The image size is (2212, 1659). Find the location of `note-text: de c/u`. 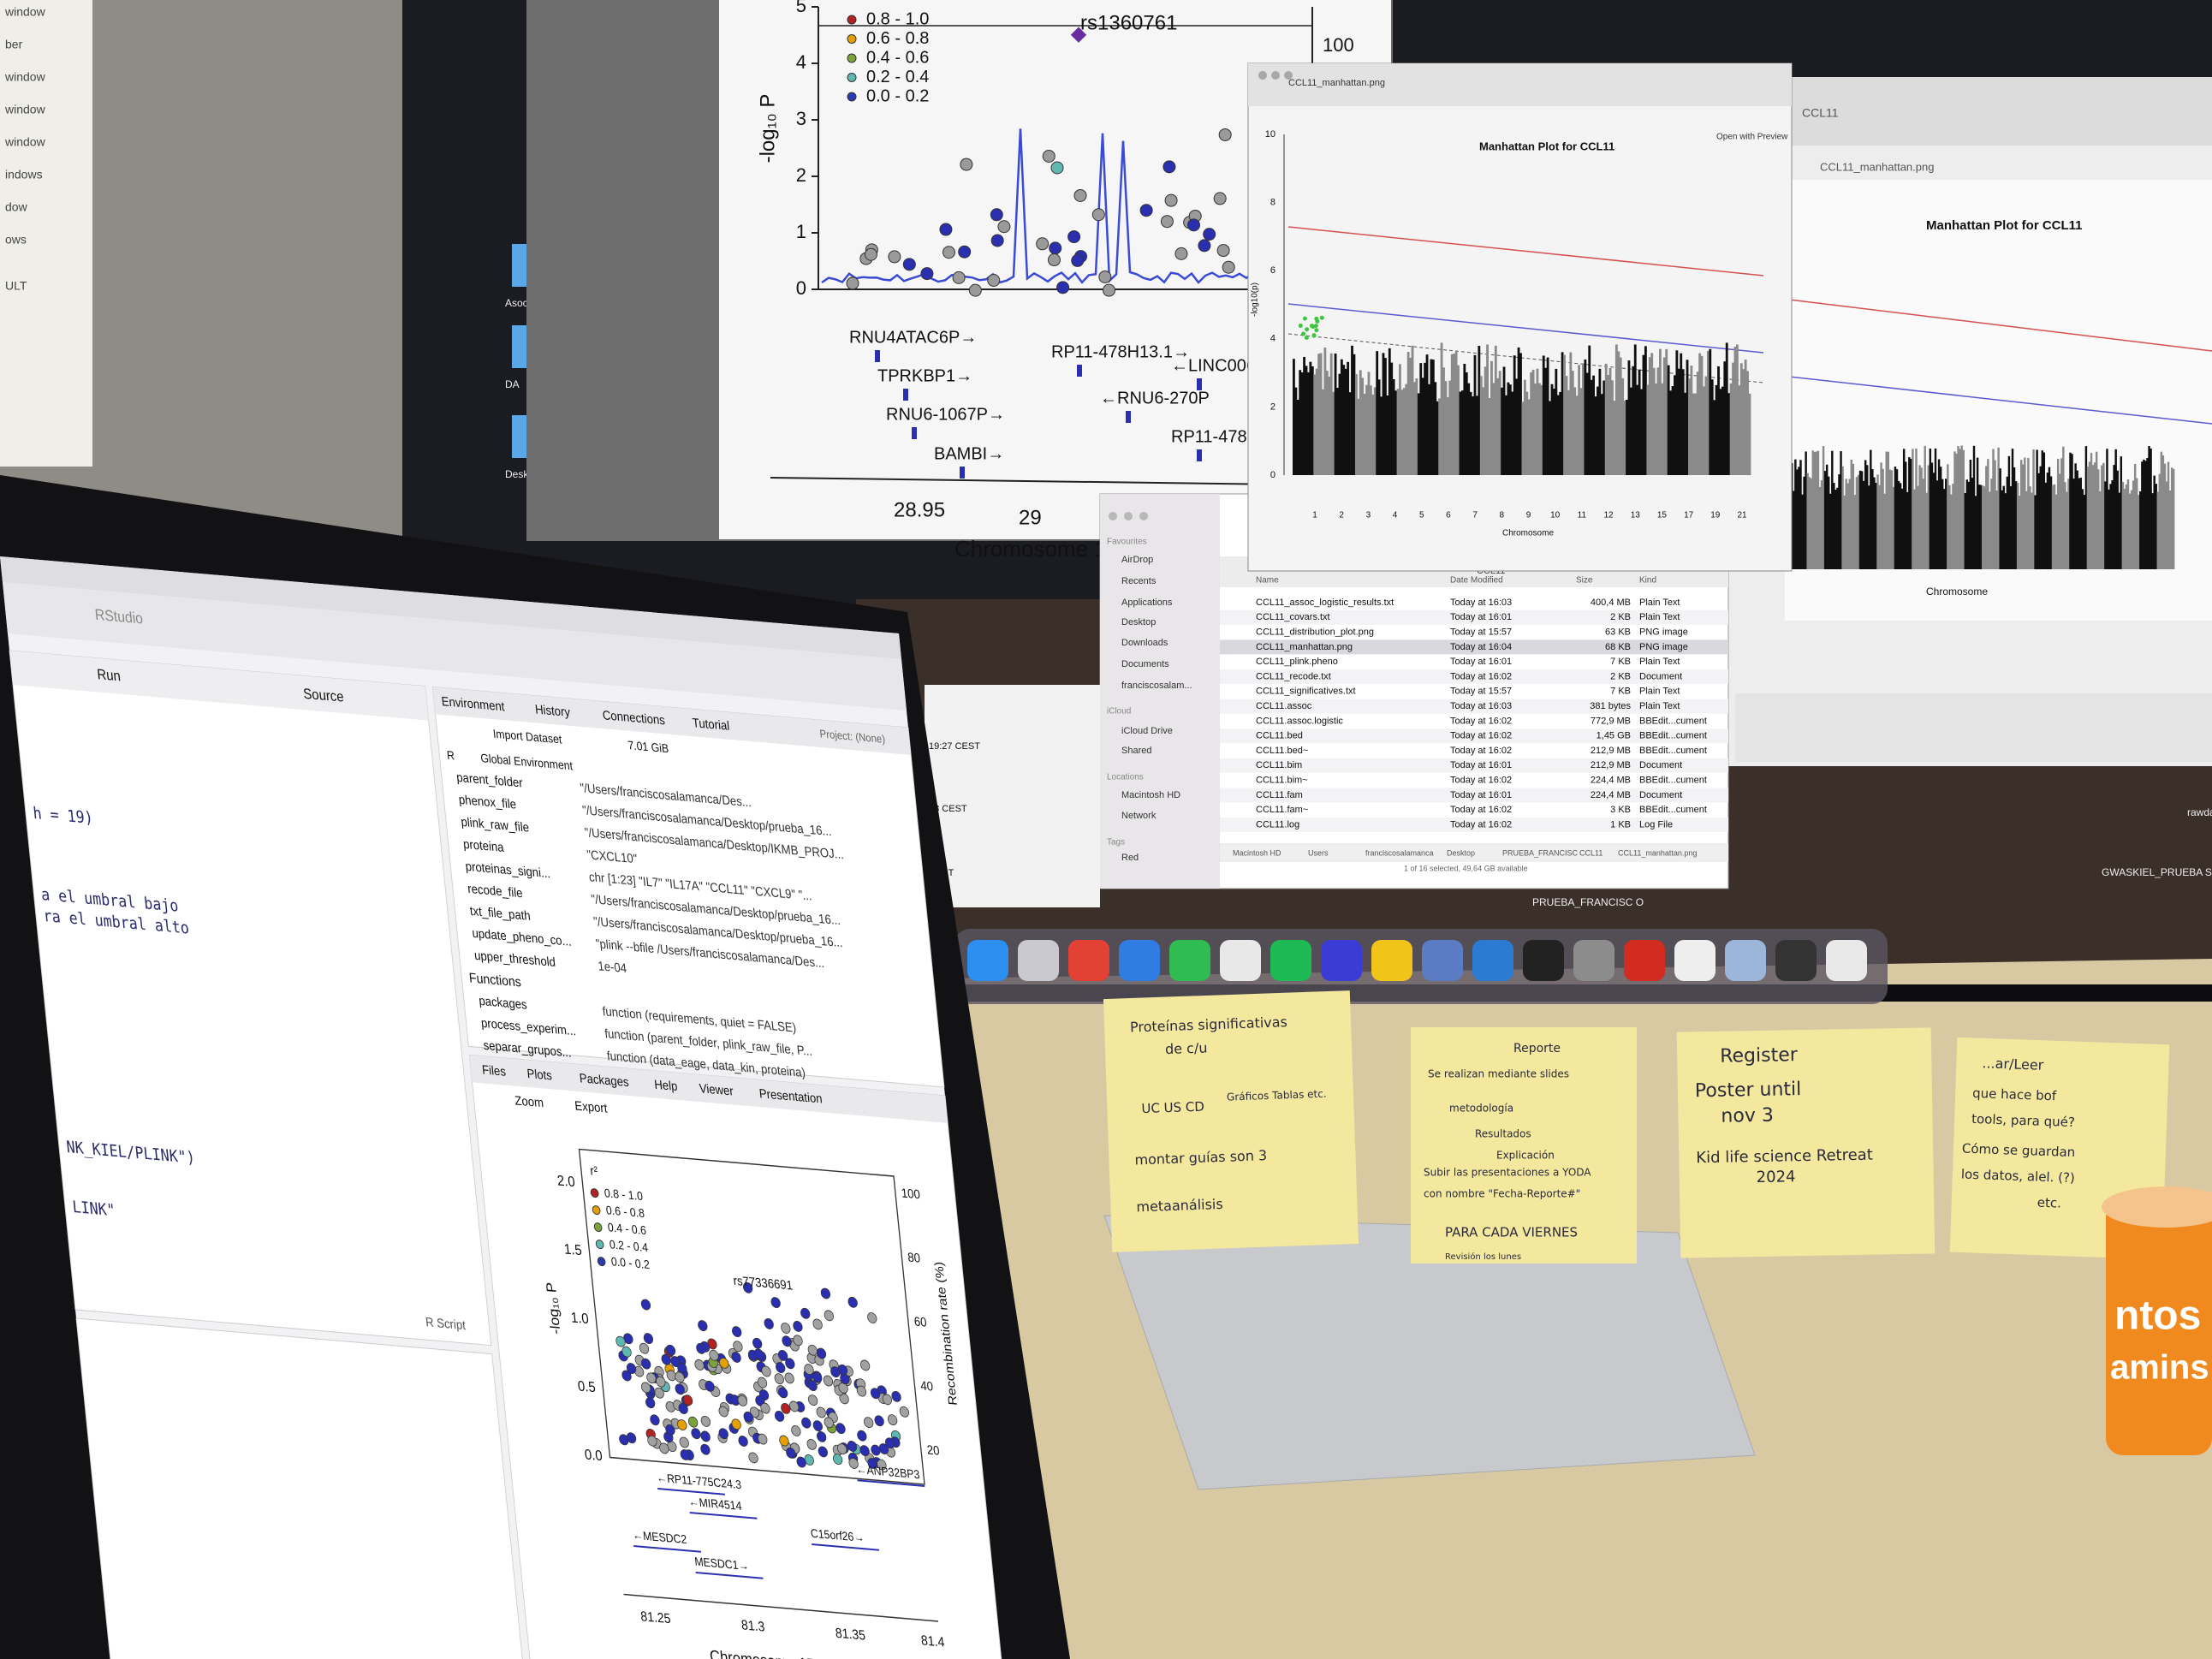

note-text: de c/u is located at coordinates (1187, 1048).